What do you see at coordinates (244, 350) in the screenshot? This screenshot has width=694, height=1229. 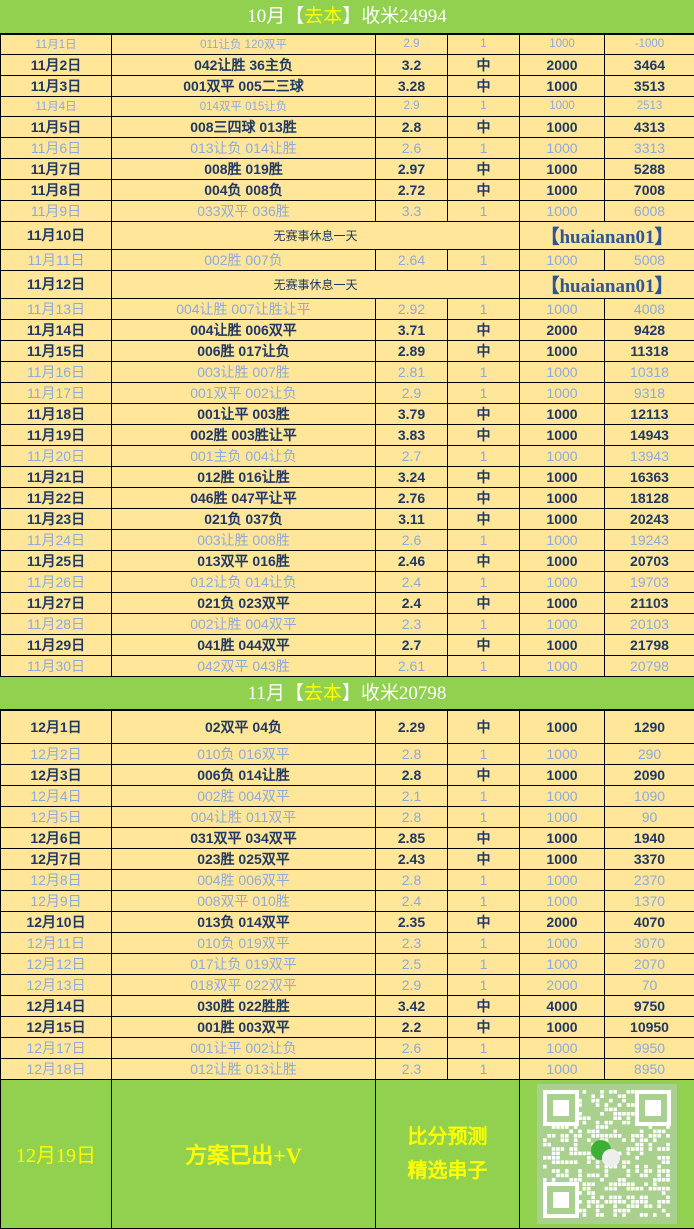 I see `pick-cell: 006胜 017让负` at bounding box center [244, 350].